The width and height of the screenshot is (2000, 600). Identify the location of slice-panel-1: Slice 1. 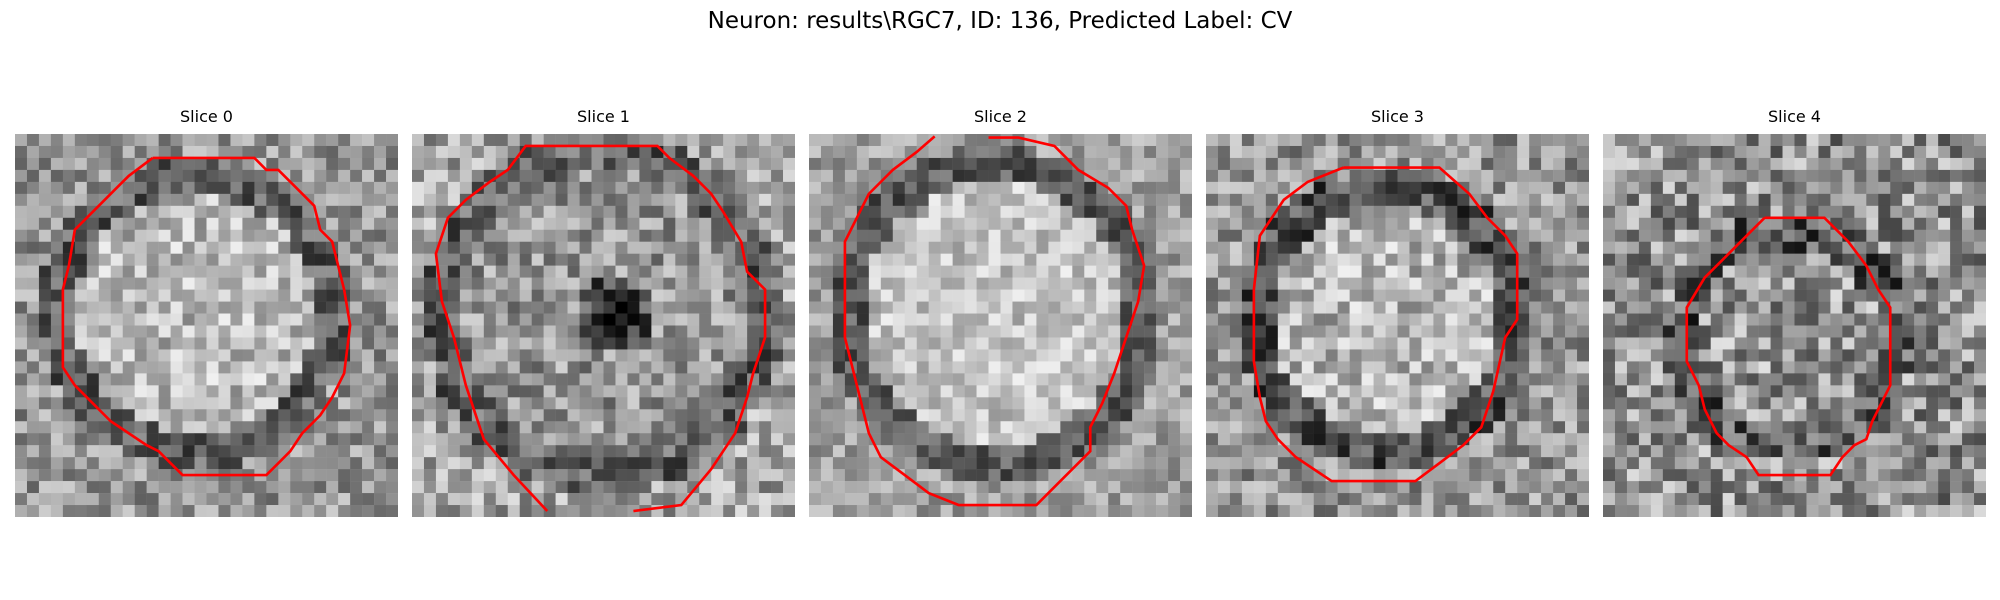
(603, 312).